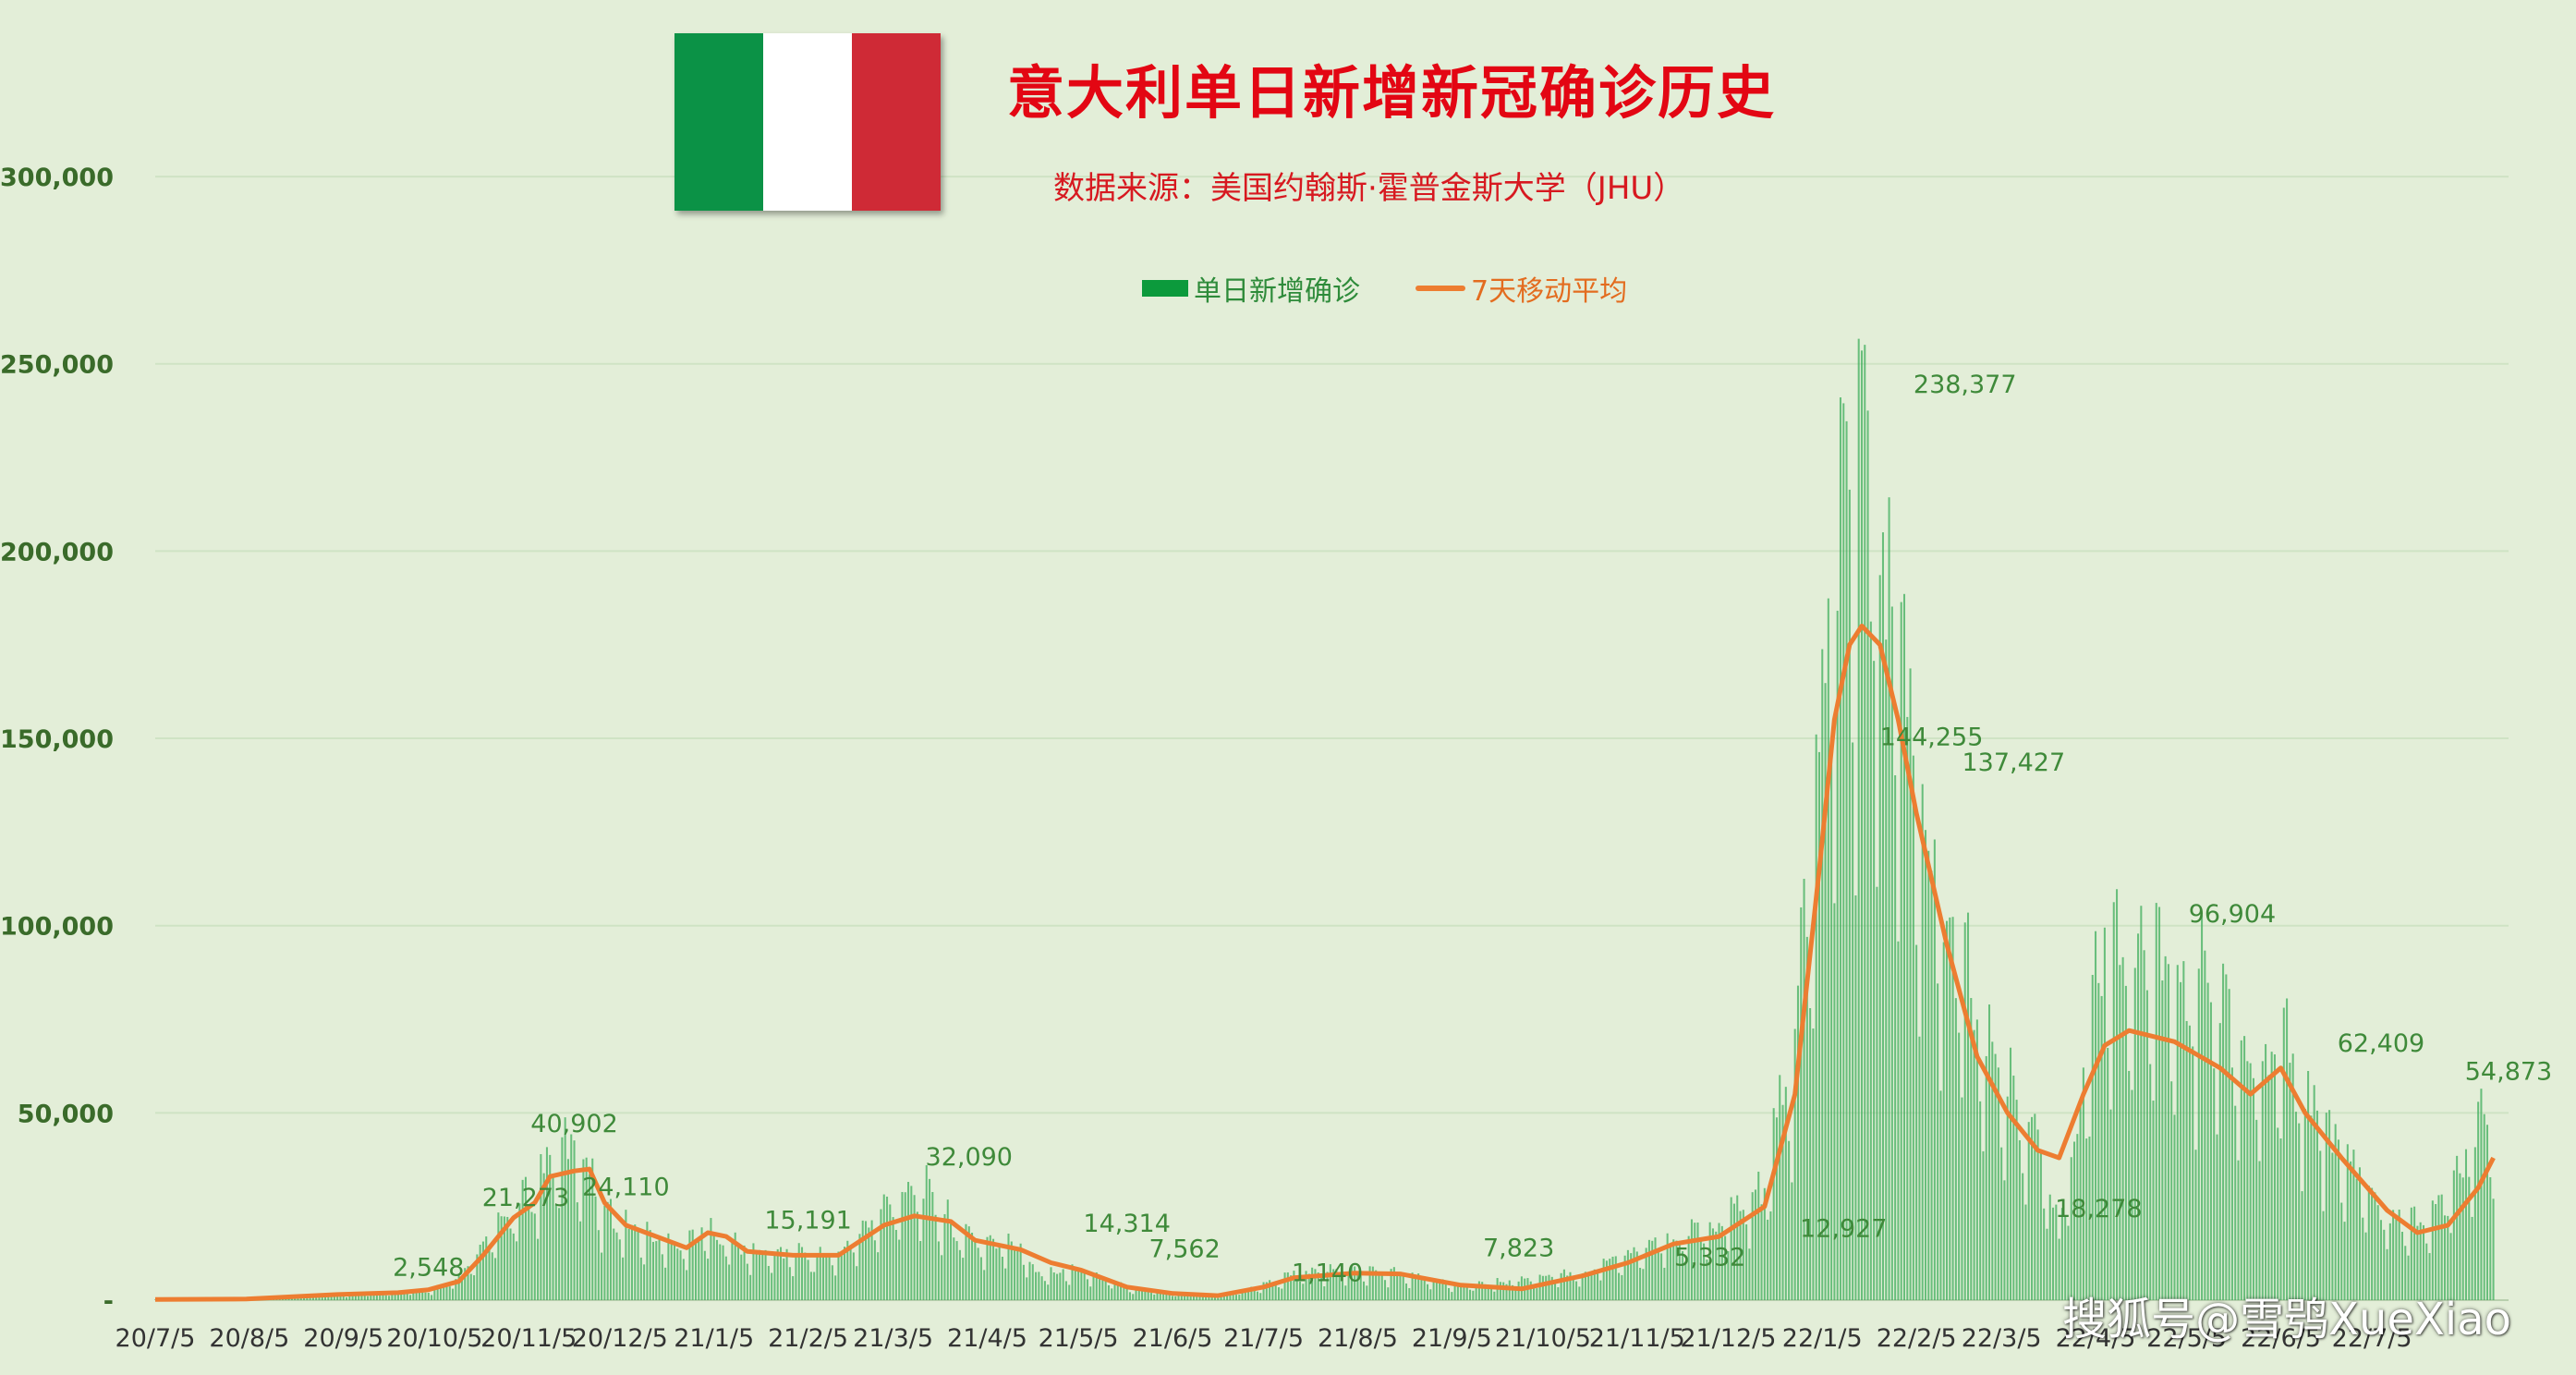 The height and width of the screenshot is (1375, 2576). I want to click on y-tick-label: 250,000, so click(57, 365).